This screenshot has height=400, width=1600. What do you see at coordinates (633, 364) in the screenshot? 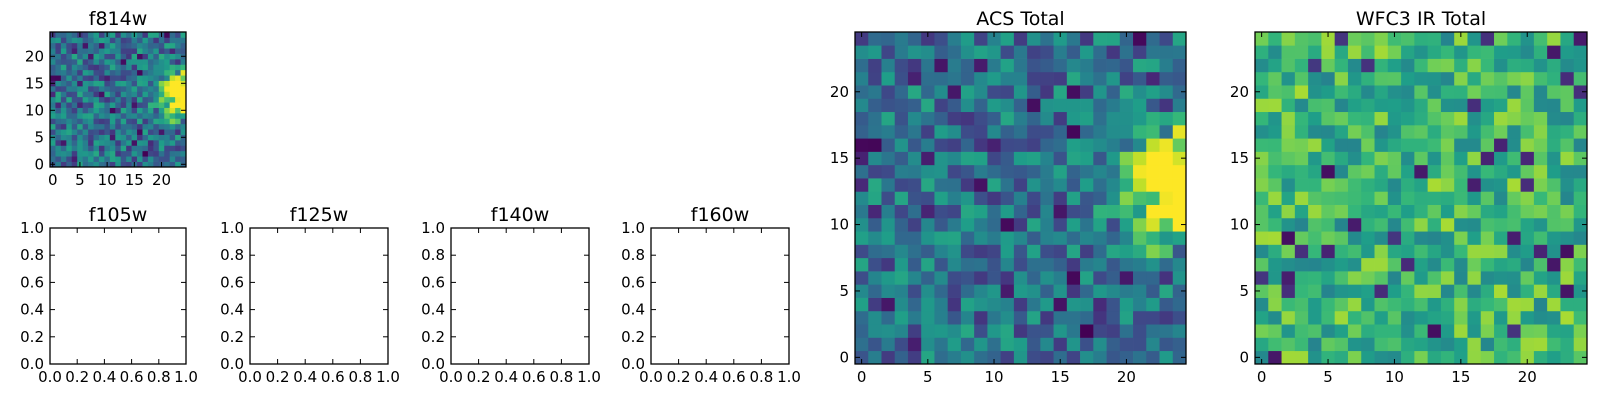
I see `y-tick-label: 0.0` at bounding box center [633, 364].